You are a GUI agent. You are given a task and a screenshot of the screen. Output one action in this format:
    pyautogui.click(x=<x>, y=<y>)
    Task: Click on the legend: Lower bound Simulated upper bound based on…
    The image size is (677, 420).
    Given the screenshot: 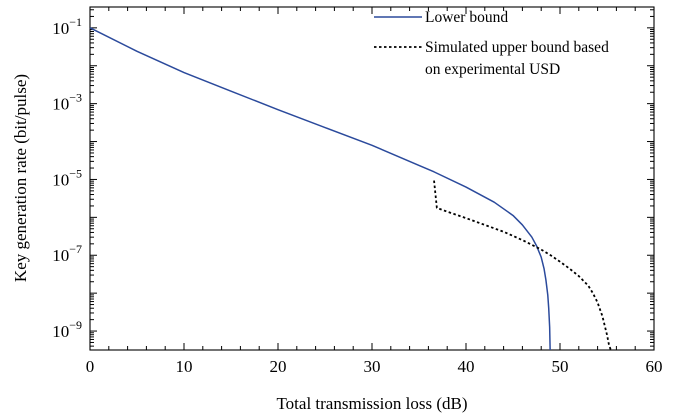 What is the action you would take?
    pyautogui.click(x=491, y=43)
    